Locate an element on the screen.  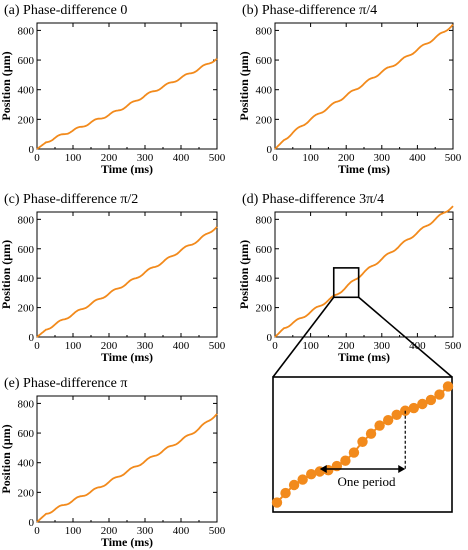
zoom-connector-right is located at coordinates (405, 337).